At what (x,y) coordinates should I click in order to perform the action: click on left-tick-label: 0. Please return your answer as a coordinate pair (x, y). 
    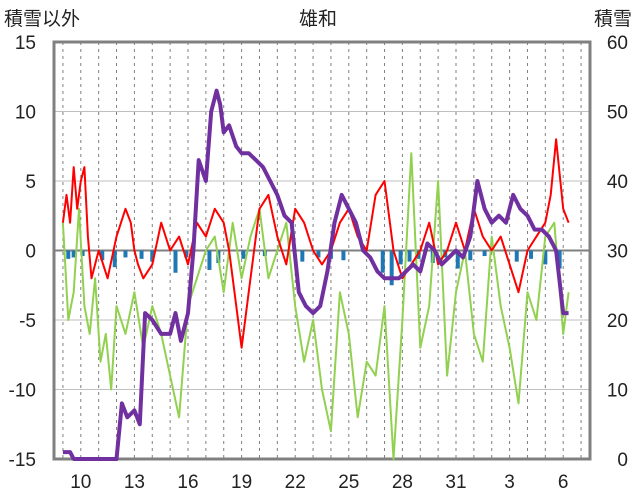
    Looking at the image, I should click on (30, 252).